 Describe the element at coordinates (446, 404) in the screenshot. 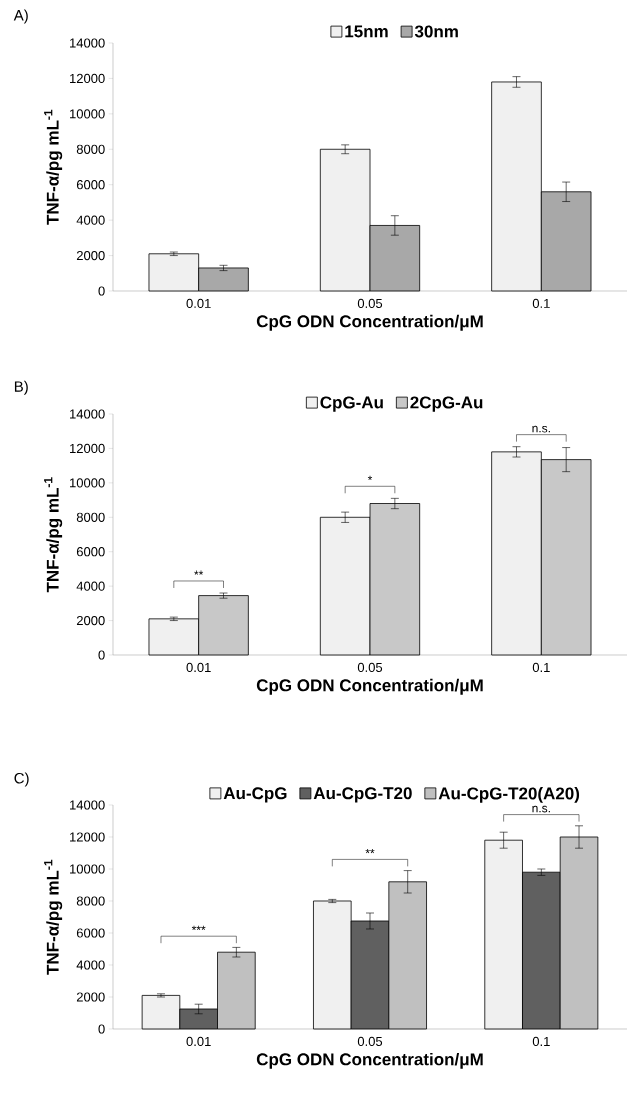

I see `legend-label: 2CpG-Au` at that location.